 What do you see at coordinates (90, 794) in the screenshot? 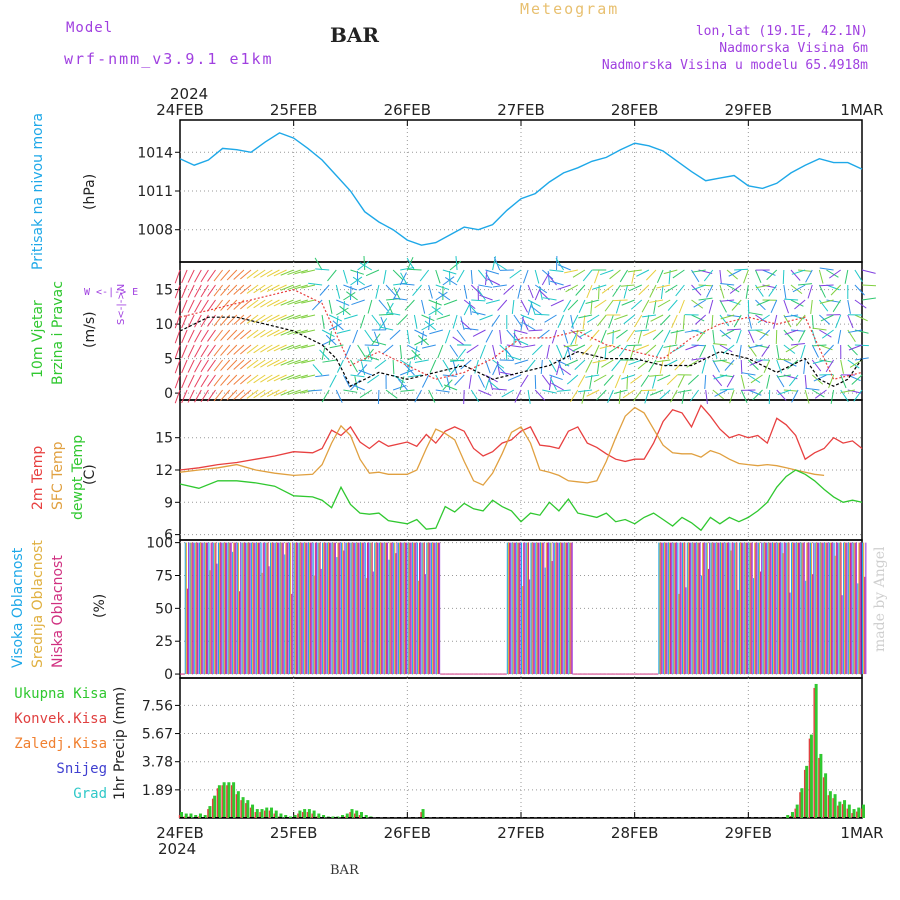
I see `precip-label-hail: Grad` at bounding box center [90, 794].